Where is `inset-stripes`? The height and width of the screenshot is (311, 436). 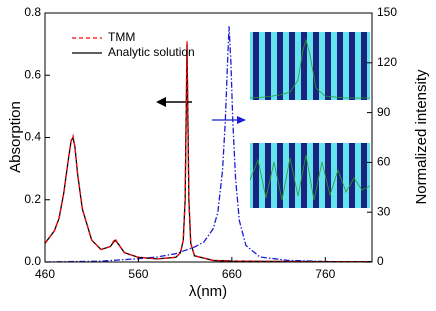 inset-stripes is located at coordinates (310, 66).